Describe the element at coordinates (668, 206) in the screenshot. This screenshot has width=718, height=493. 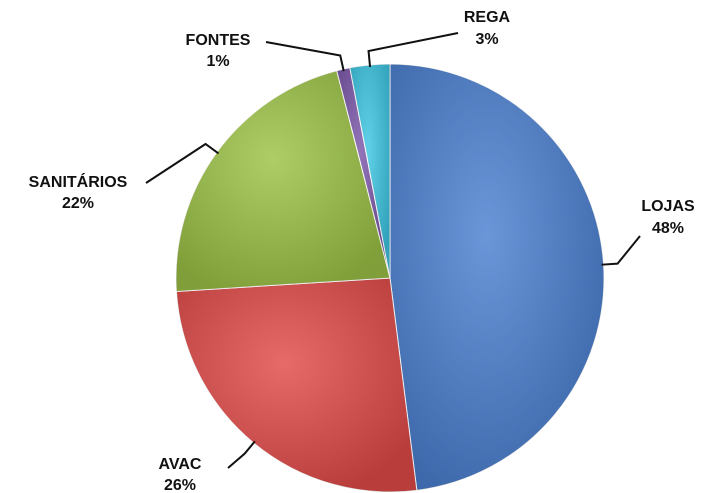
I see `slice-label: LOJAS` at that location.